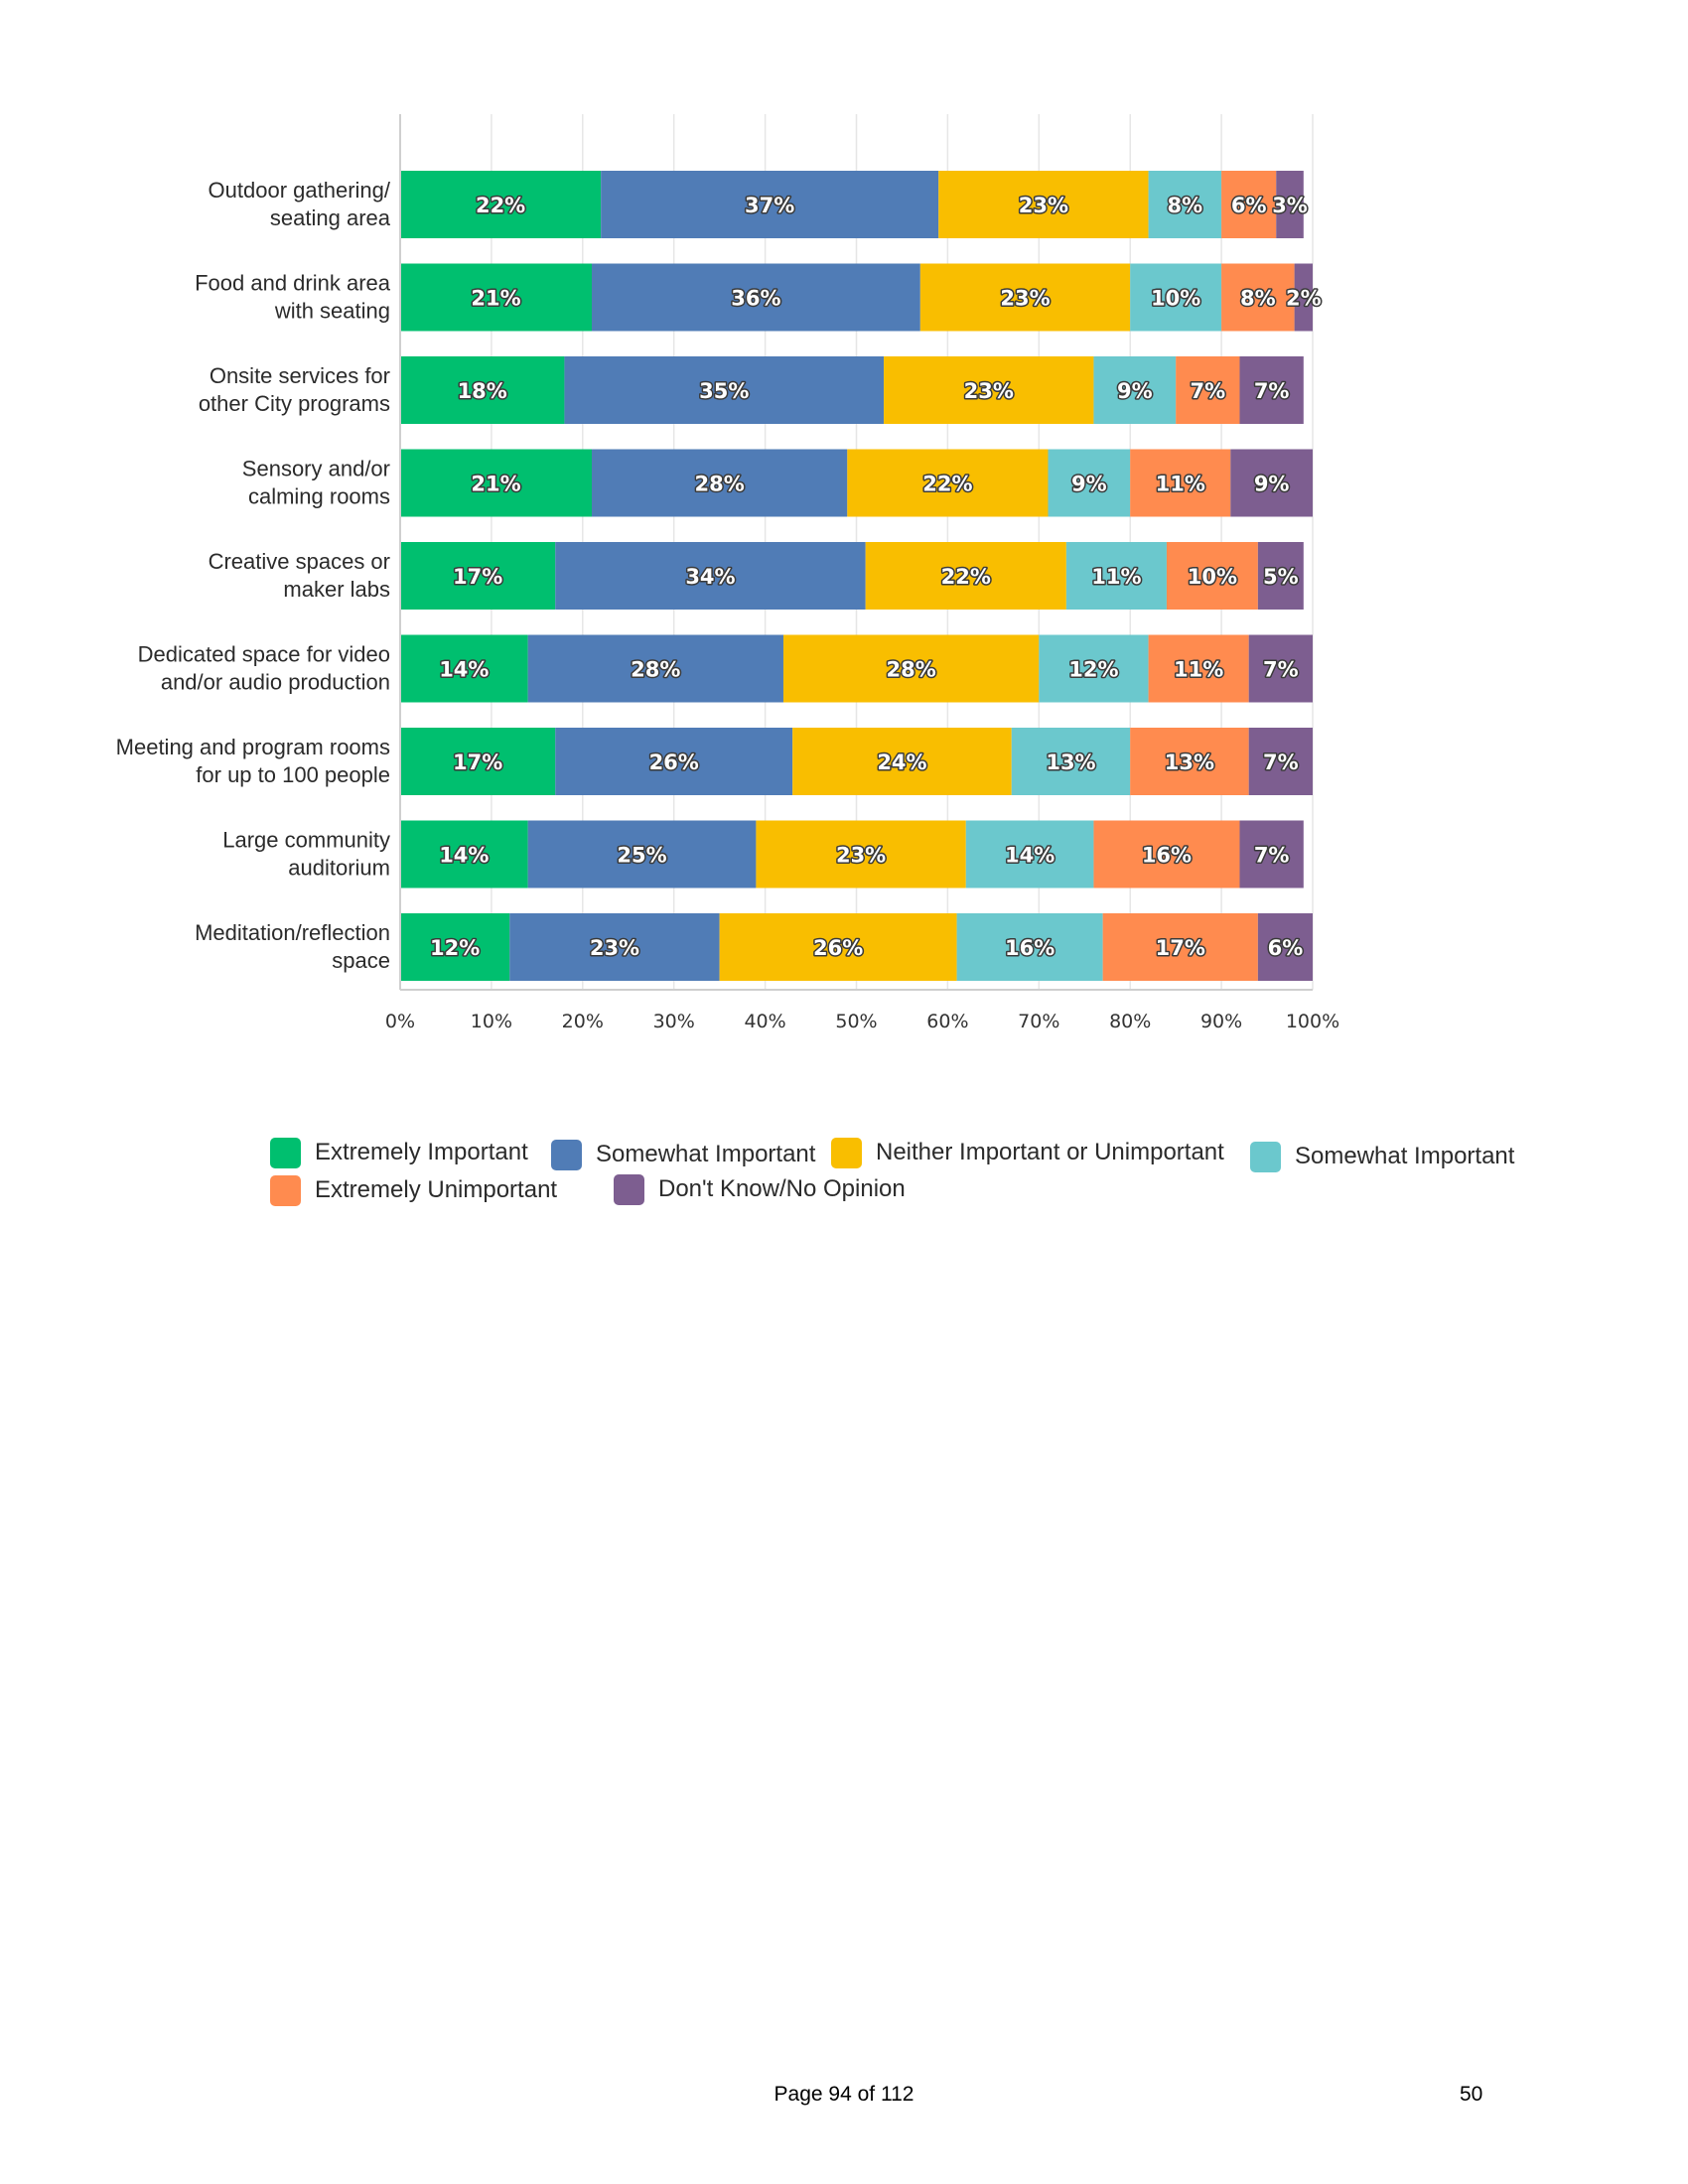 This screenshot has height=2184, width=1688. I want to click on bar-data-label: 11%, so click(1180, 484).